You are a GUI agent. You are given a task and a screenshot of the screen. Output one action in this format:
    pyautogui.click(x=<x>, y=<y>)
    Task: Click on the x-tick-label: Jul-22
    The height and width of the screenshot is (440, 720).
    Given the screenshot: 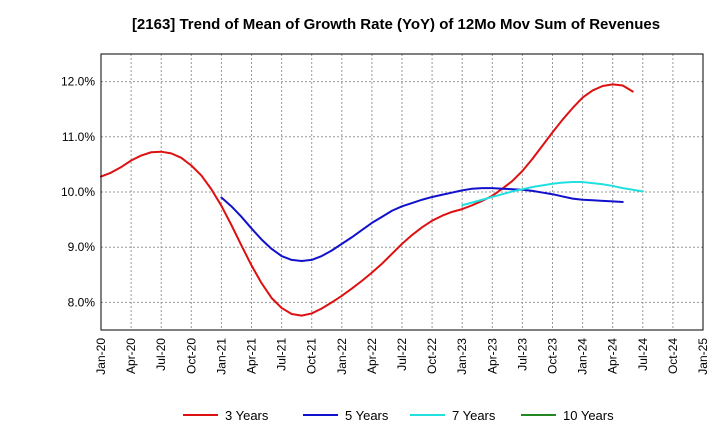 What is the action you would take?
    pyautogui.click(x=402, y=354)
    